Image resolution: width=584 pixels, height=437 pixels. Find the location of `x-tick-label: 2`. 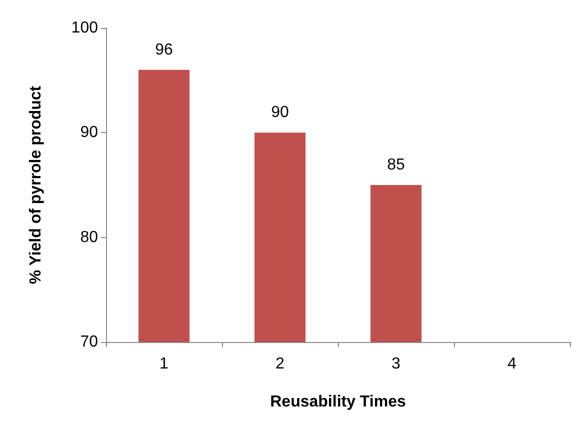

x-tick-label: 2 is located at coordinates (280, 364).